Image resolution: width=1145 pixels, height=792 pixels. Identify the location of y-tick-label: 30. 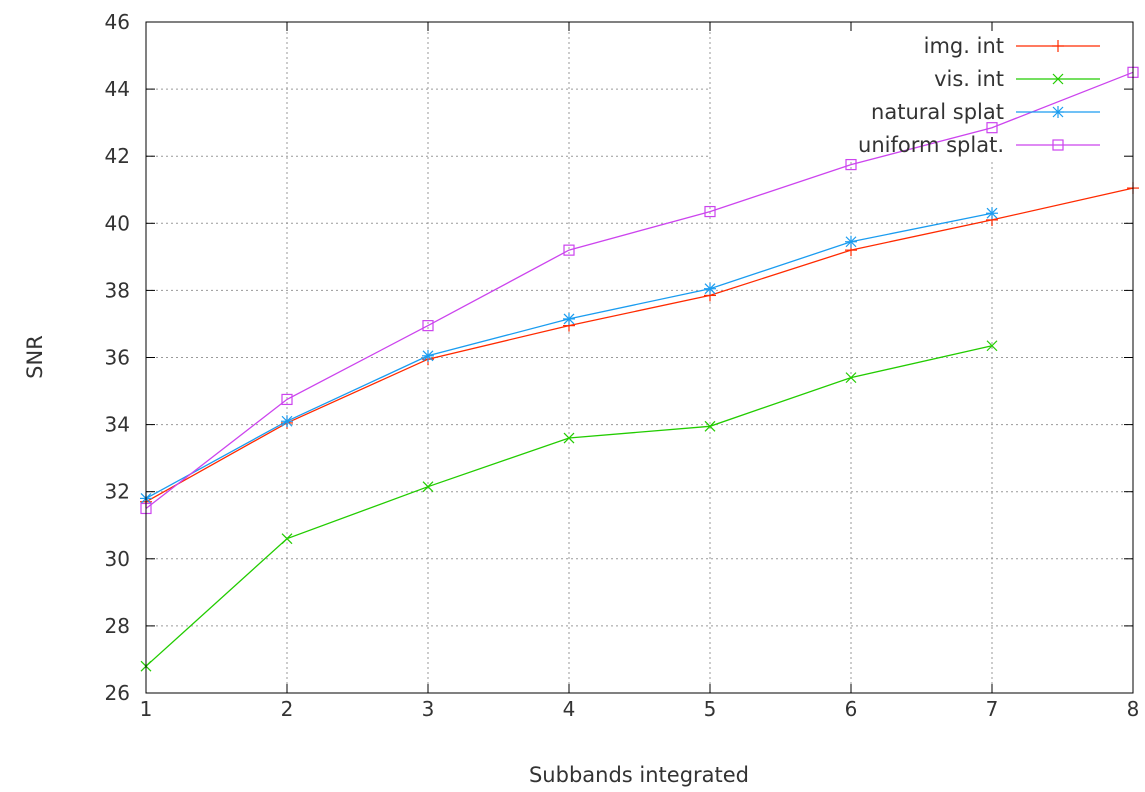
(117, 559).